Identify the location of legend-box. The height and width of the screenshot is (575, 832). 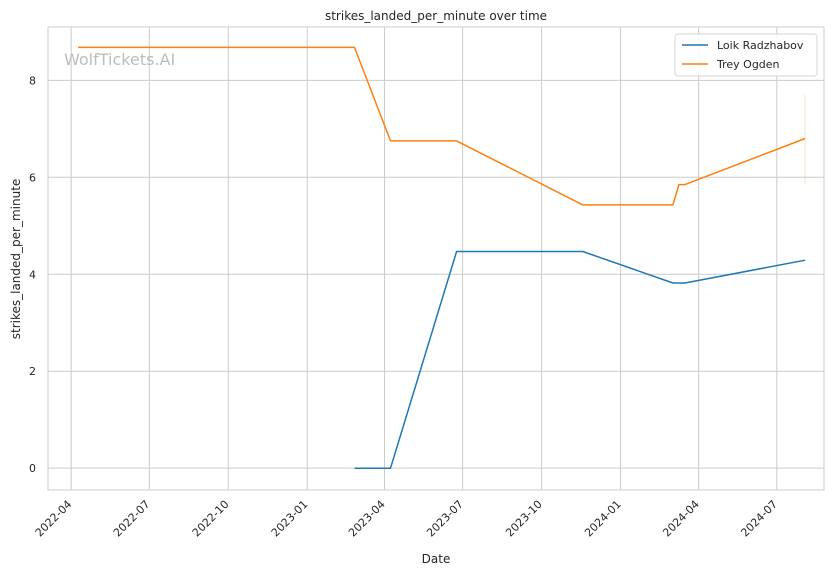
(746, 55).